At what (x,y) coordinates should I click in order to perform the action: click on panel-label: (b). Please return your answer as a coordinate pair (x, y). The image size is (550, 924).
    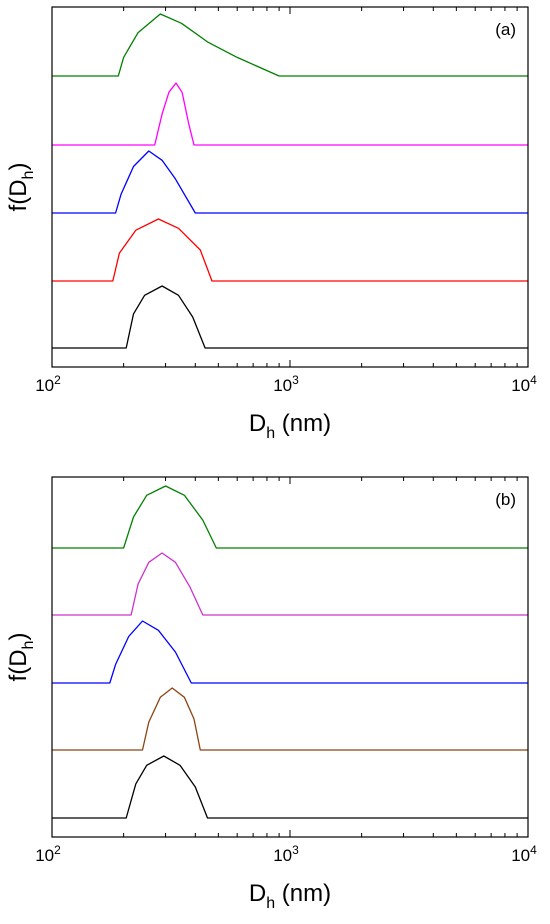
    Looking at the image, I should click on (505, 499).